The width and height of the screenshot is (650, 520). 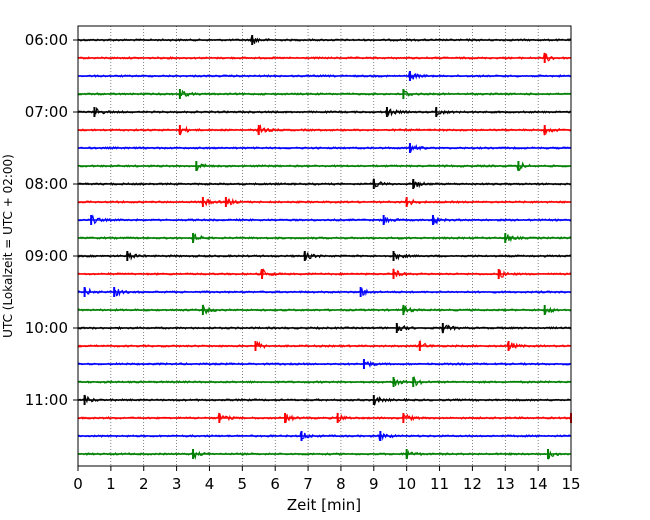 I want to click on y-tick-label: 10:00, so click(x=46, y=328).